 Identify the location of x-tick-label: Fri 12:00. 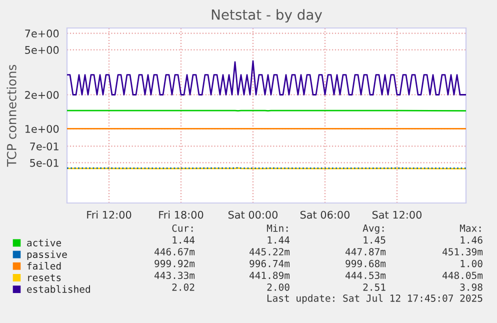
(109, 214).